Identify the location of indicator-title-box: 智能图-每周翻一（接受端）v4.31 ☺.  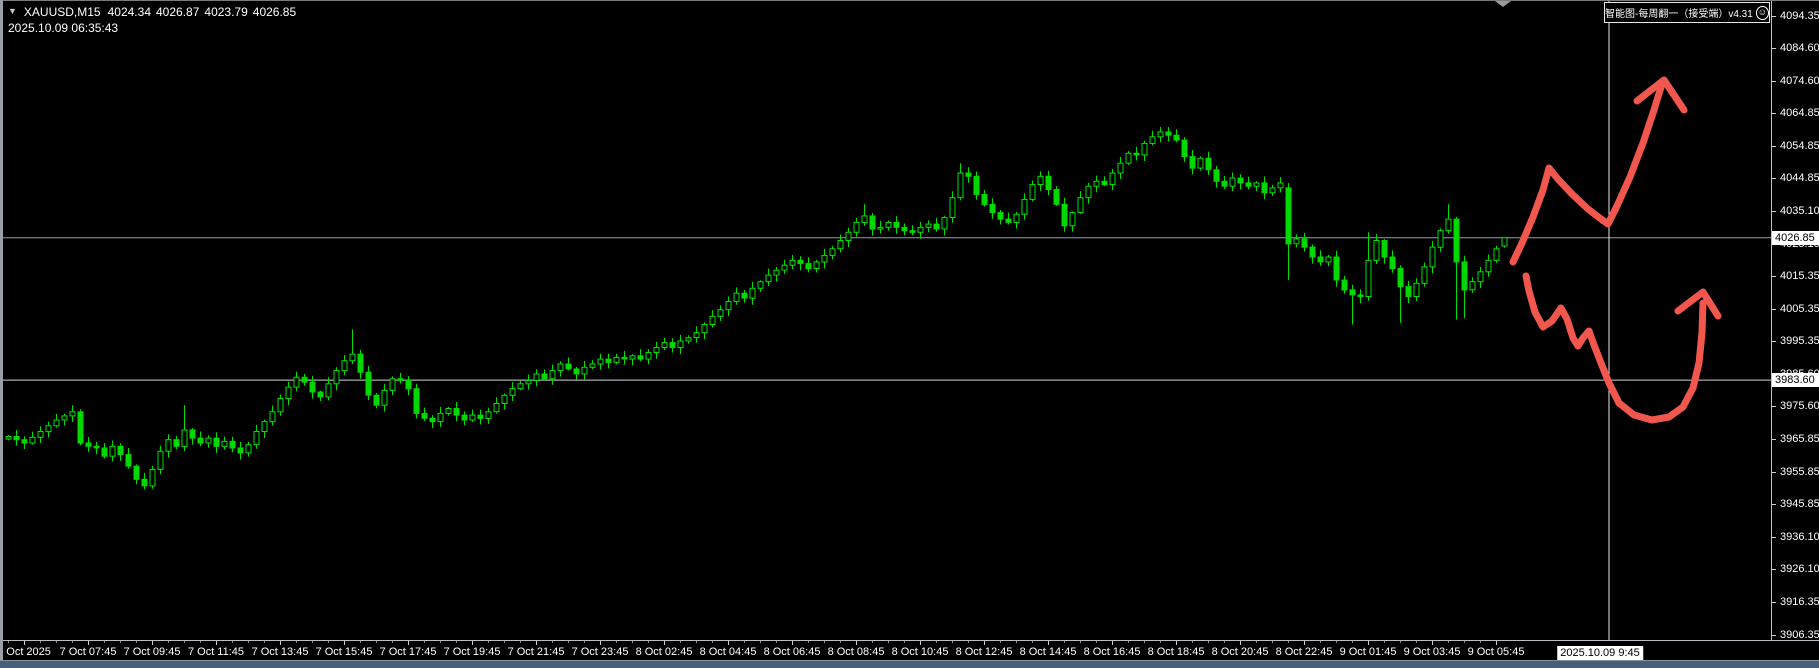
(1687, 12).